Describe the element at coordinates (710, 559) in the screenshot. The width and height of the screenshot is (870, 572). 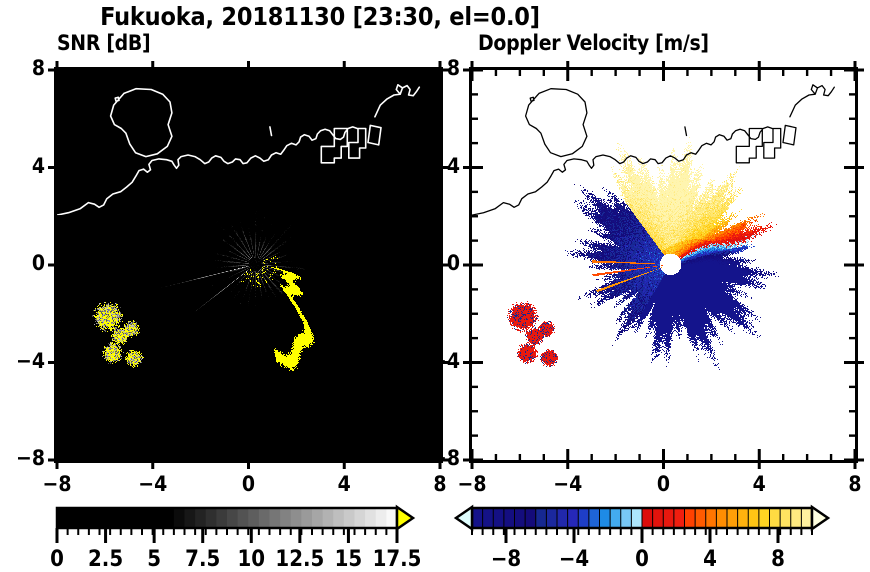
I see `colorbar-tick-label: 4` at that location.